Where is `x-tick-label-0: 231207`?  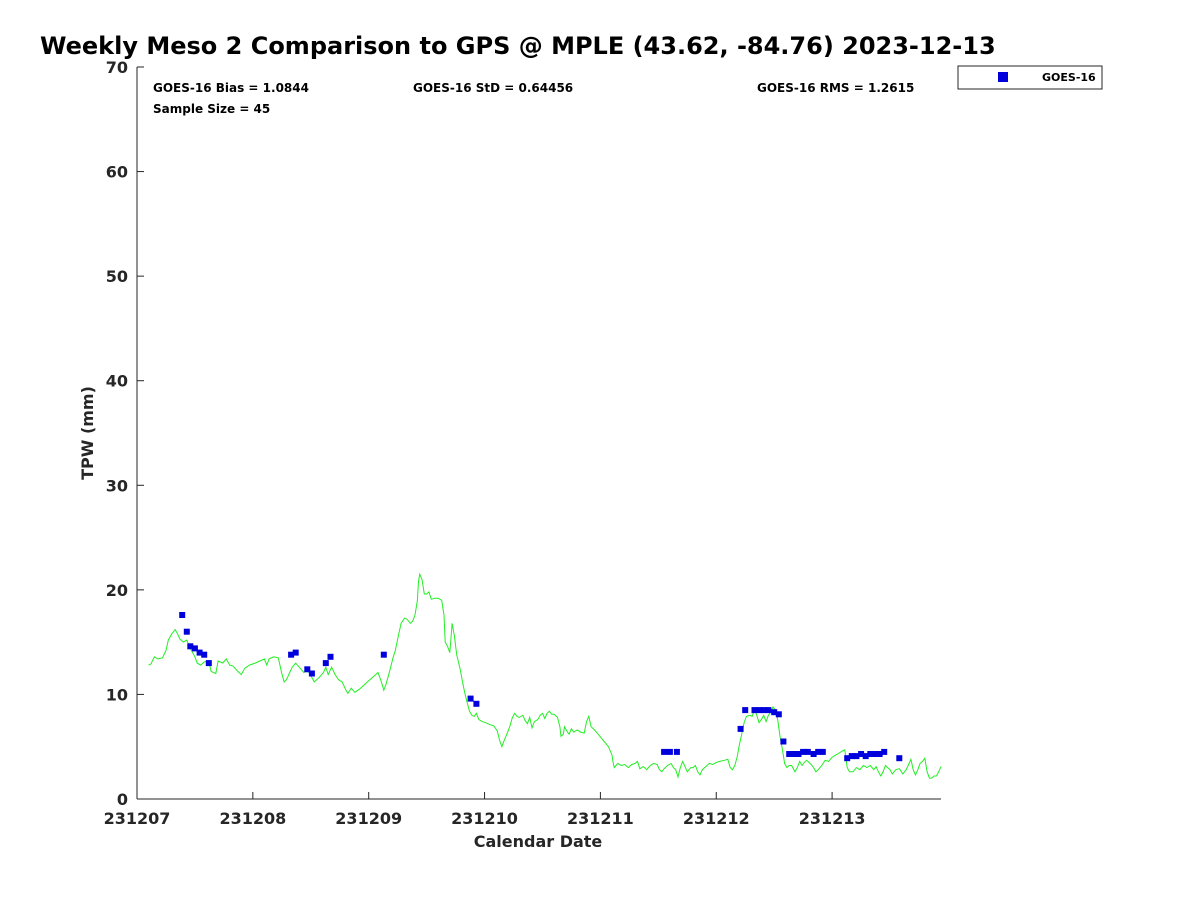
x-tick-label-0: 231207 is located at coordinates (137, 818).